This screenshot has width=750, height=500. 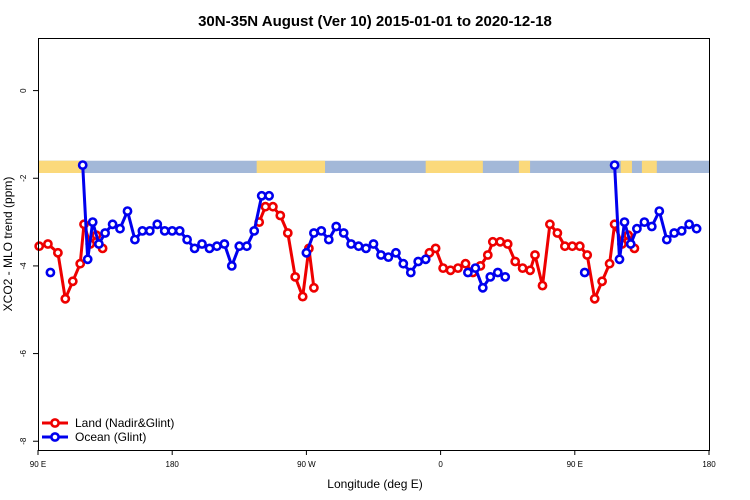 I want to click on legend: Land (Nadir&Glint)Ocean (Glint), so click(x=108, y=430).